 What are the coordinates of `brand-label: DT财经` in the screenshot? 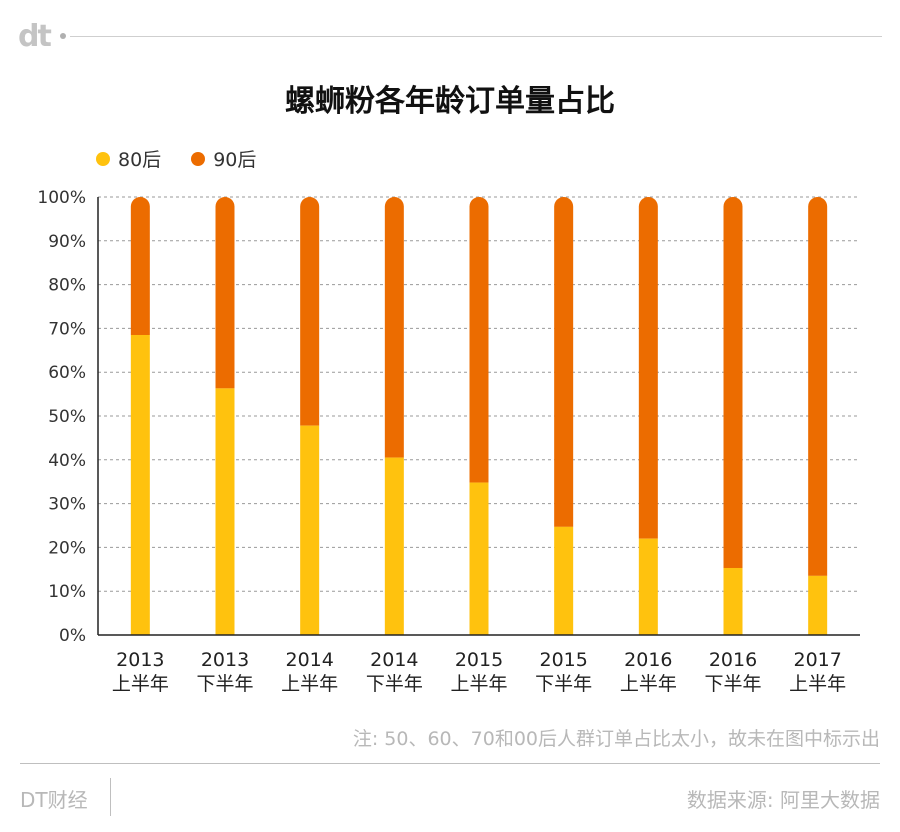 It's located at (54, 800).